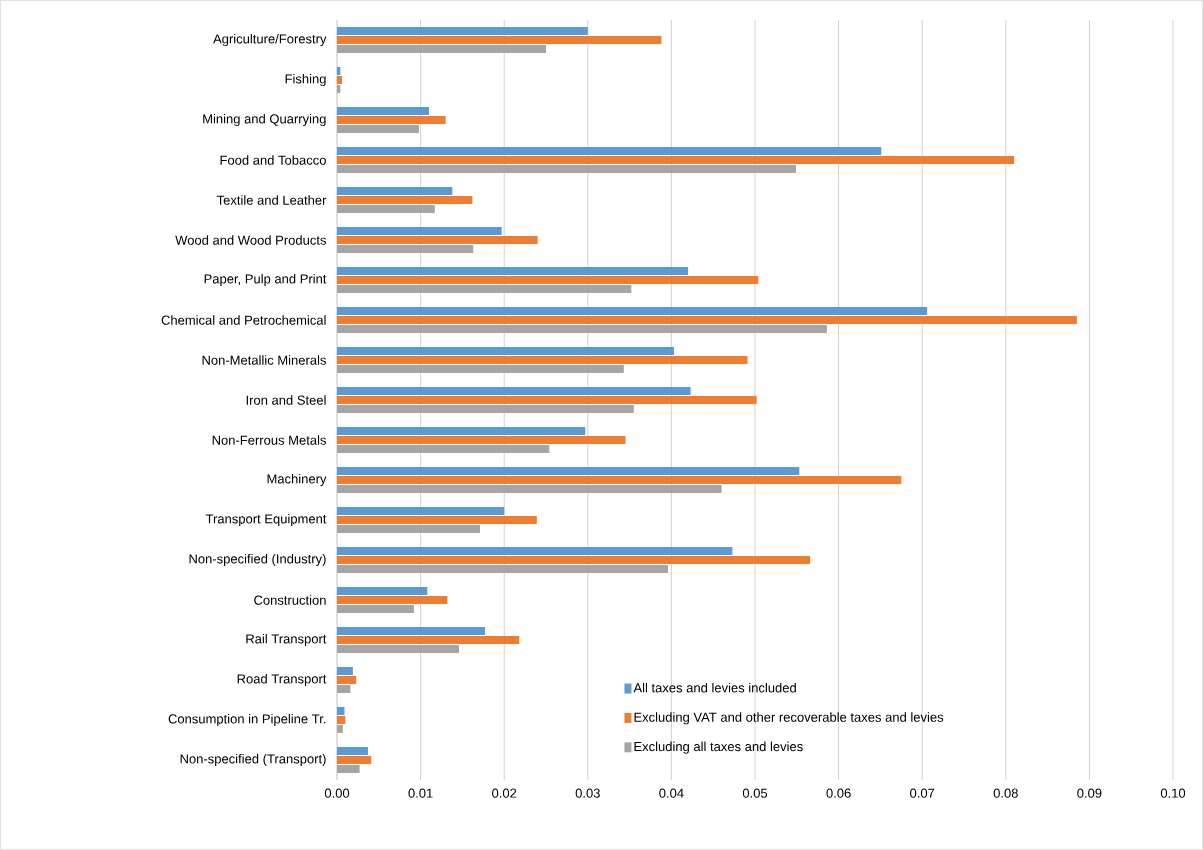 The image size is (1203, 850). I want to click on x-tick-label: 0.01, so click(420, 793).